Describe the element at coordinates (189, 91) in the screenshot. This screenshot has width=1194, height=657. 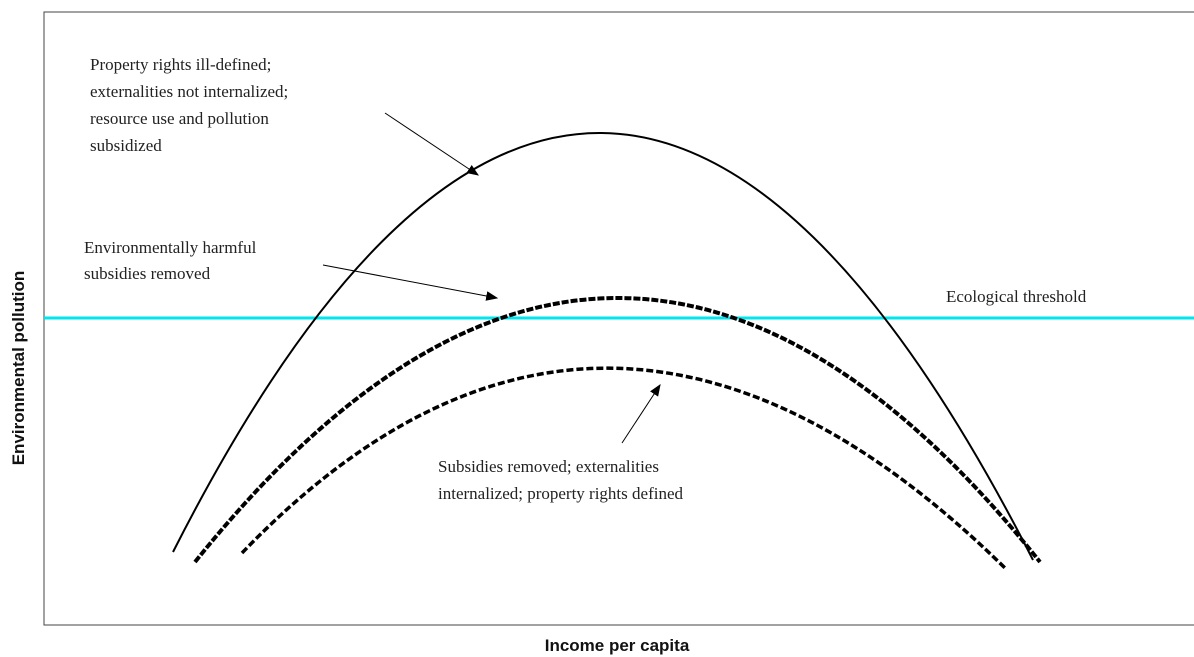
I see `annotation-line: externalities not internalized;` at that location.